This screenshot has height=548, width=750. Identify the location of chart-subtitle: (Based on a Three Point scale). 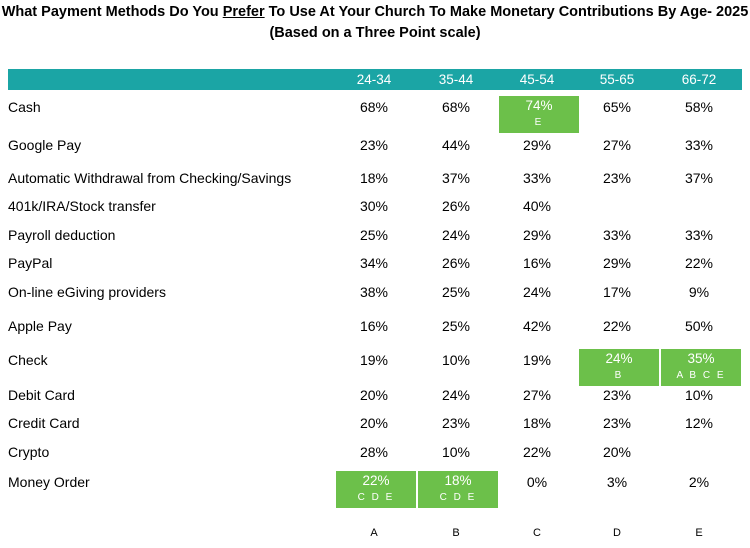
(375, 33).